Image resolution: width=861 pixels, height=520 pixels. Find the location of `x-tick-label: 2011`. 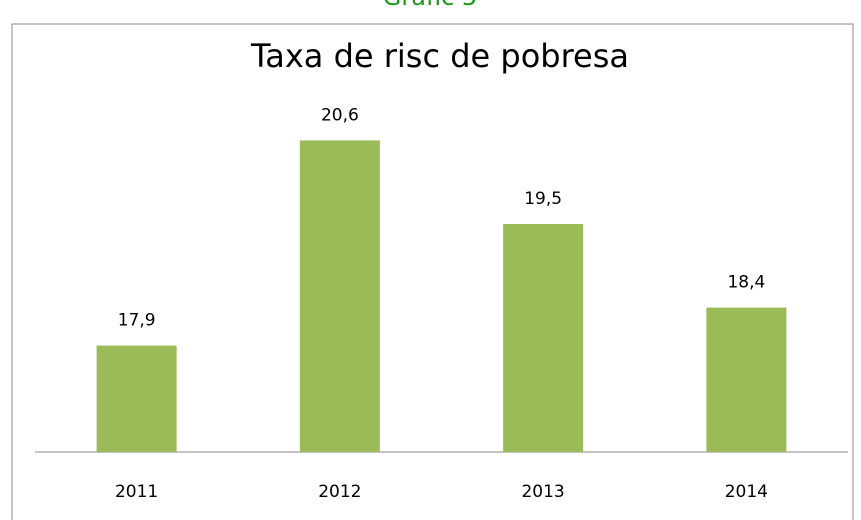

x-tick-label: 2011 is located at coordinates (136, 492).